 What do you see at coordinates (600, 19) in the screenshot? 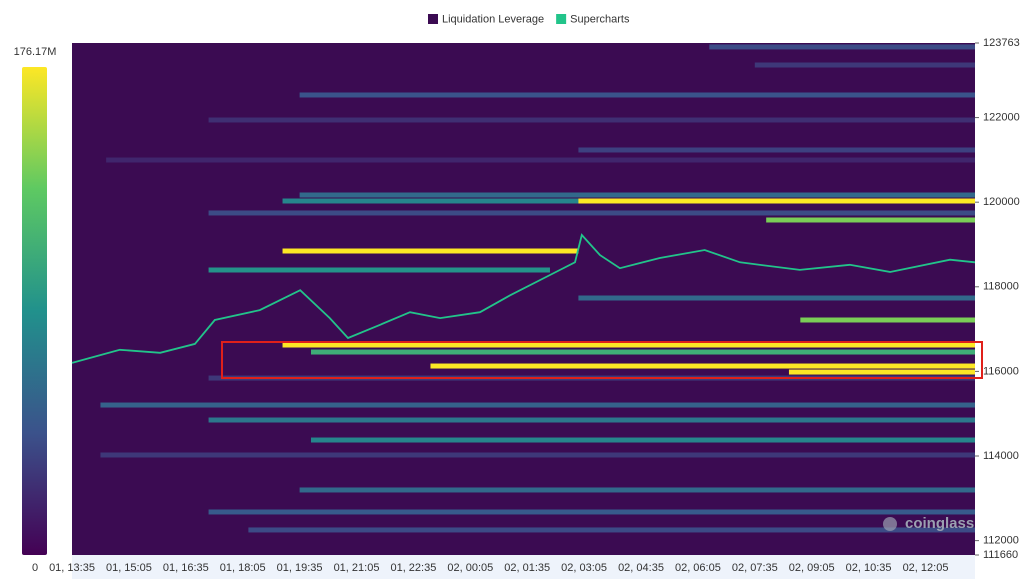
I see `legend-label: Supercharts` at bounding box center [600, 19].